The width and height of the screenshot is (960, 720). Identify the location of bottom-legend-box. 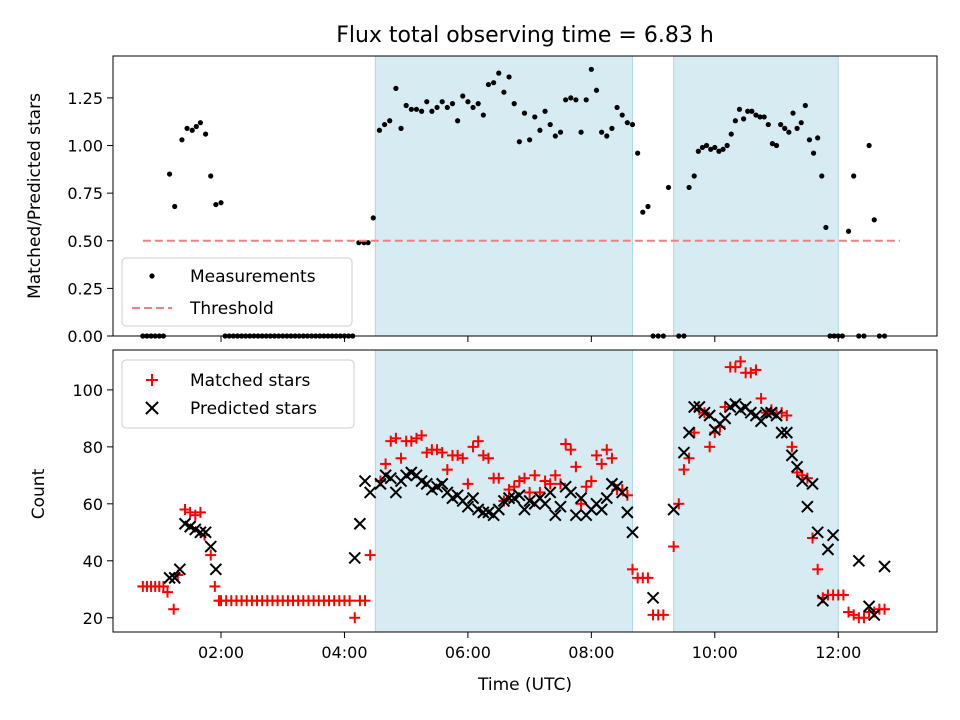
(238, 394).